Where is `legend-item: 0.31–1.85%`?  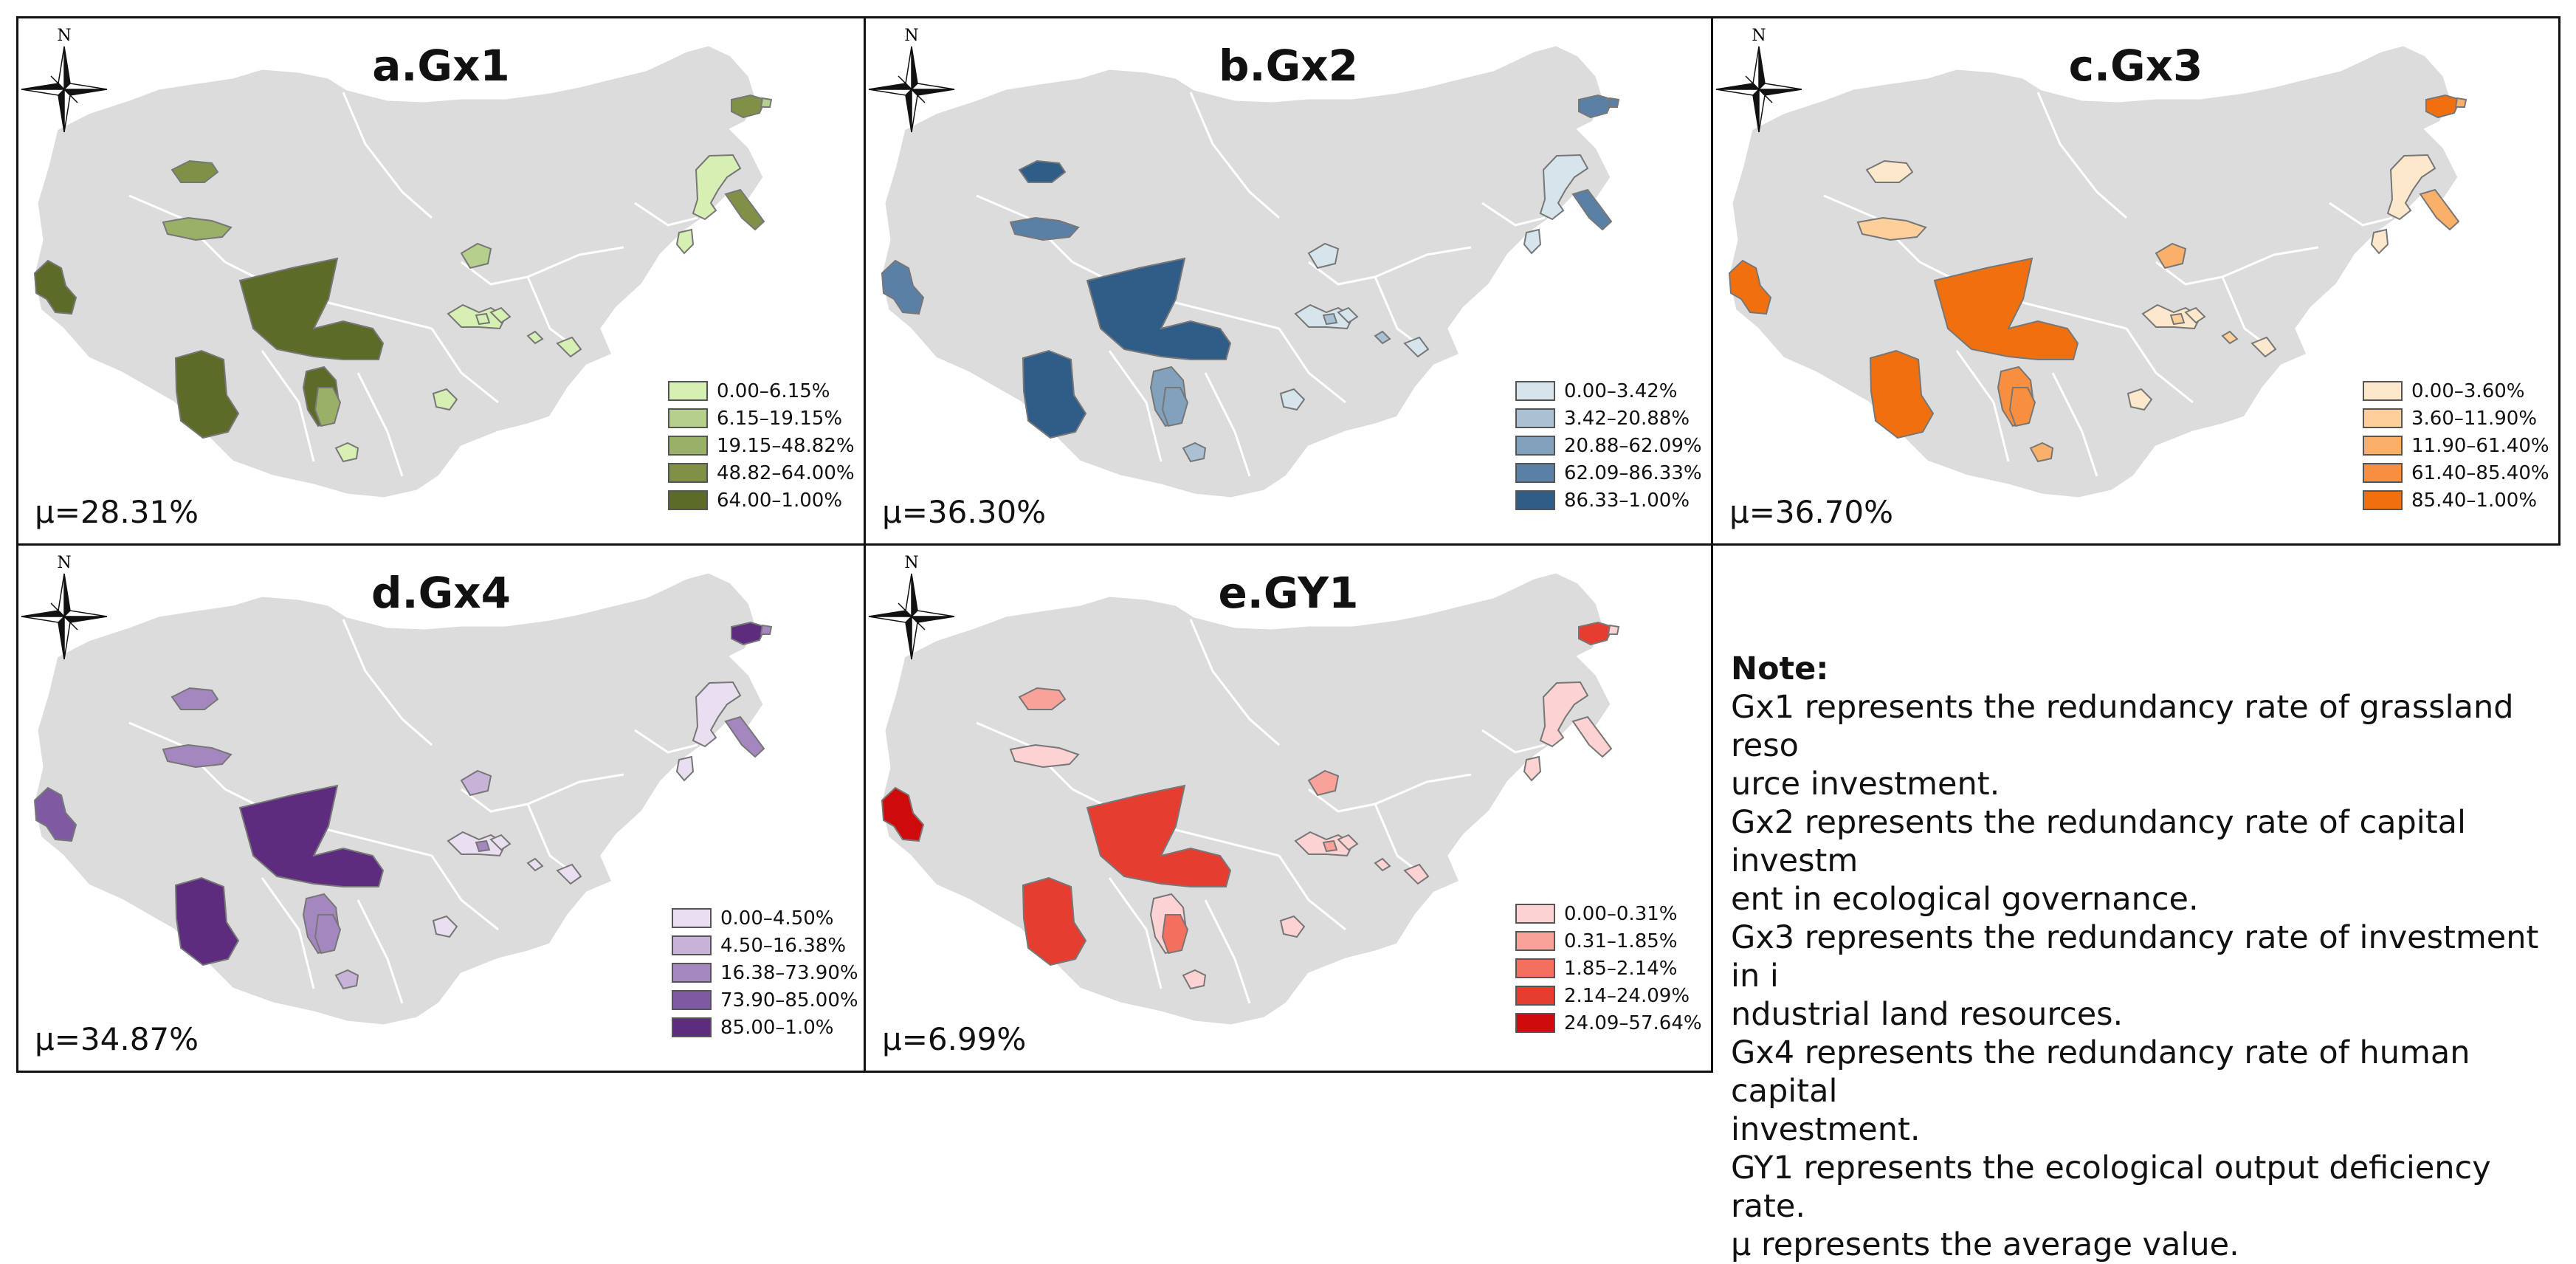 legend-item: 0.31–1.85% is located at coordinates (1613, 941).